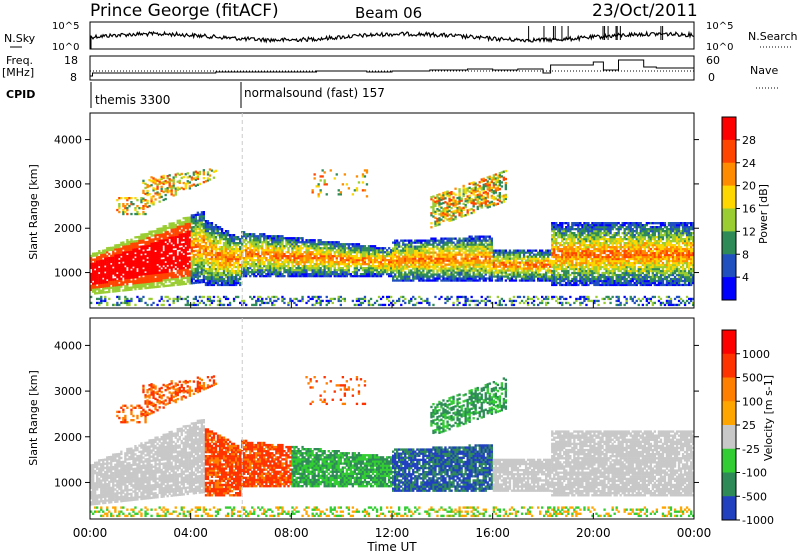  Describe the element at coordinates (388, 13) in the screenshot. I see `beam-title: Beam 06` at that location.